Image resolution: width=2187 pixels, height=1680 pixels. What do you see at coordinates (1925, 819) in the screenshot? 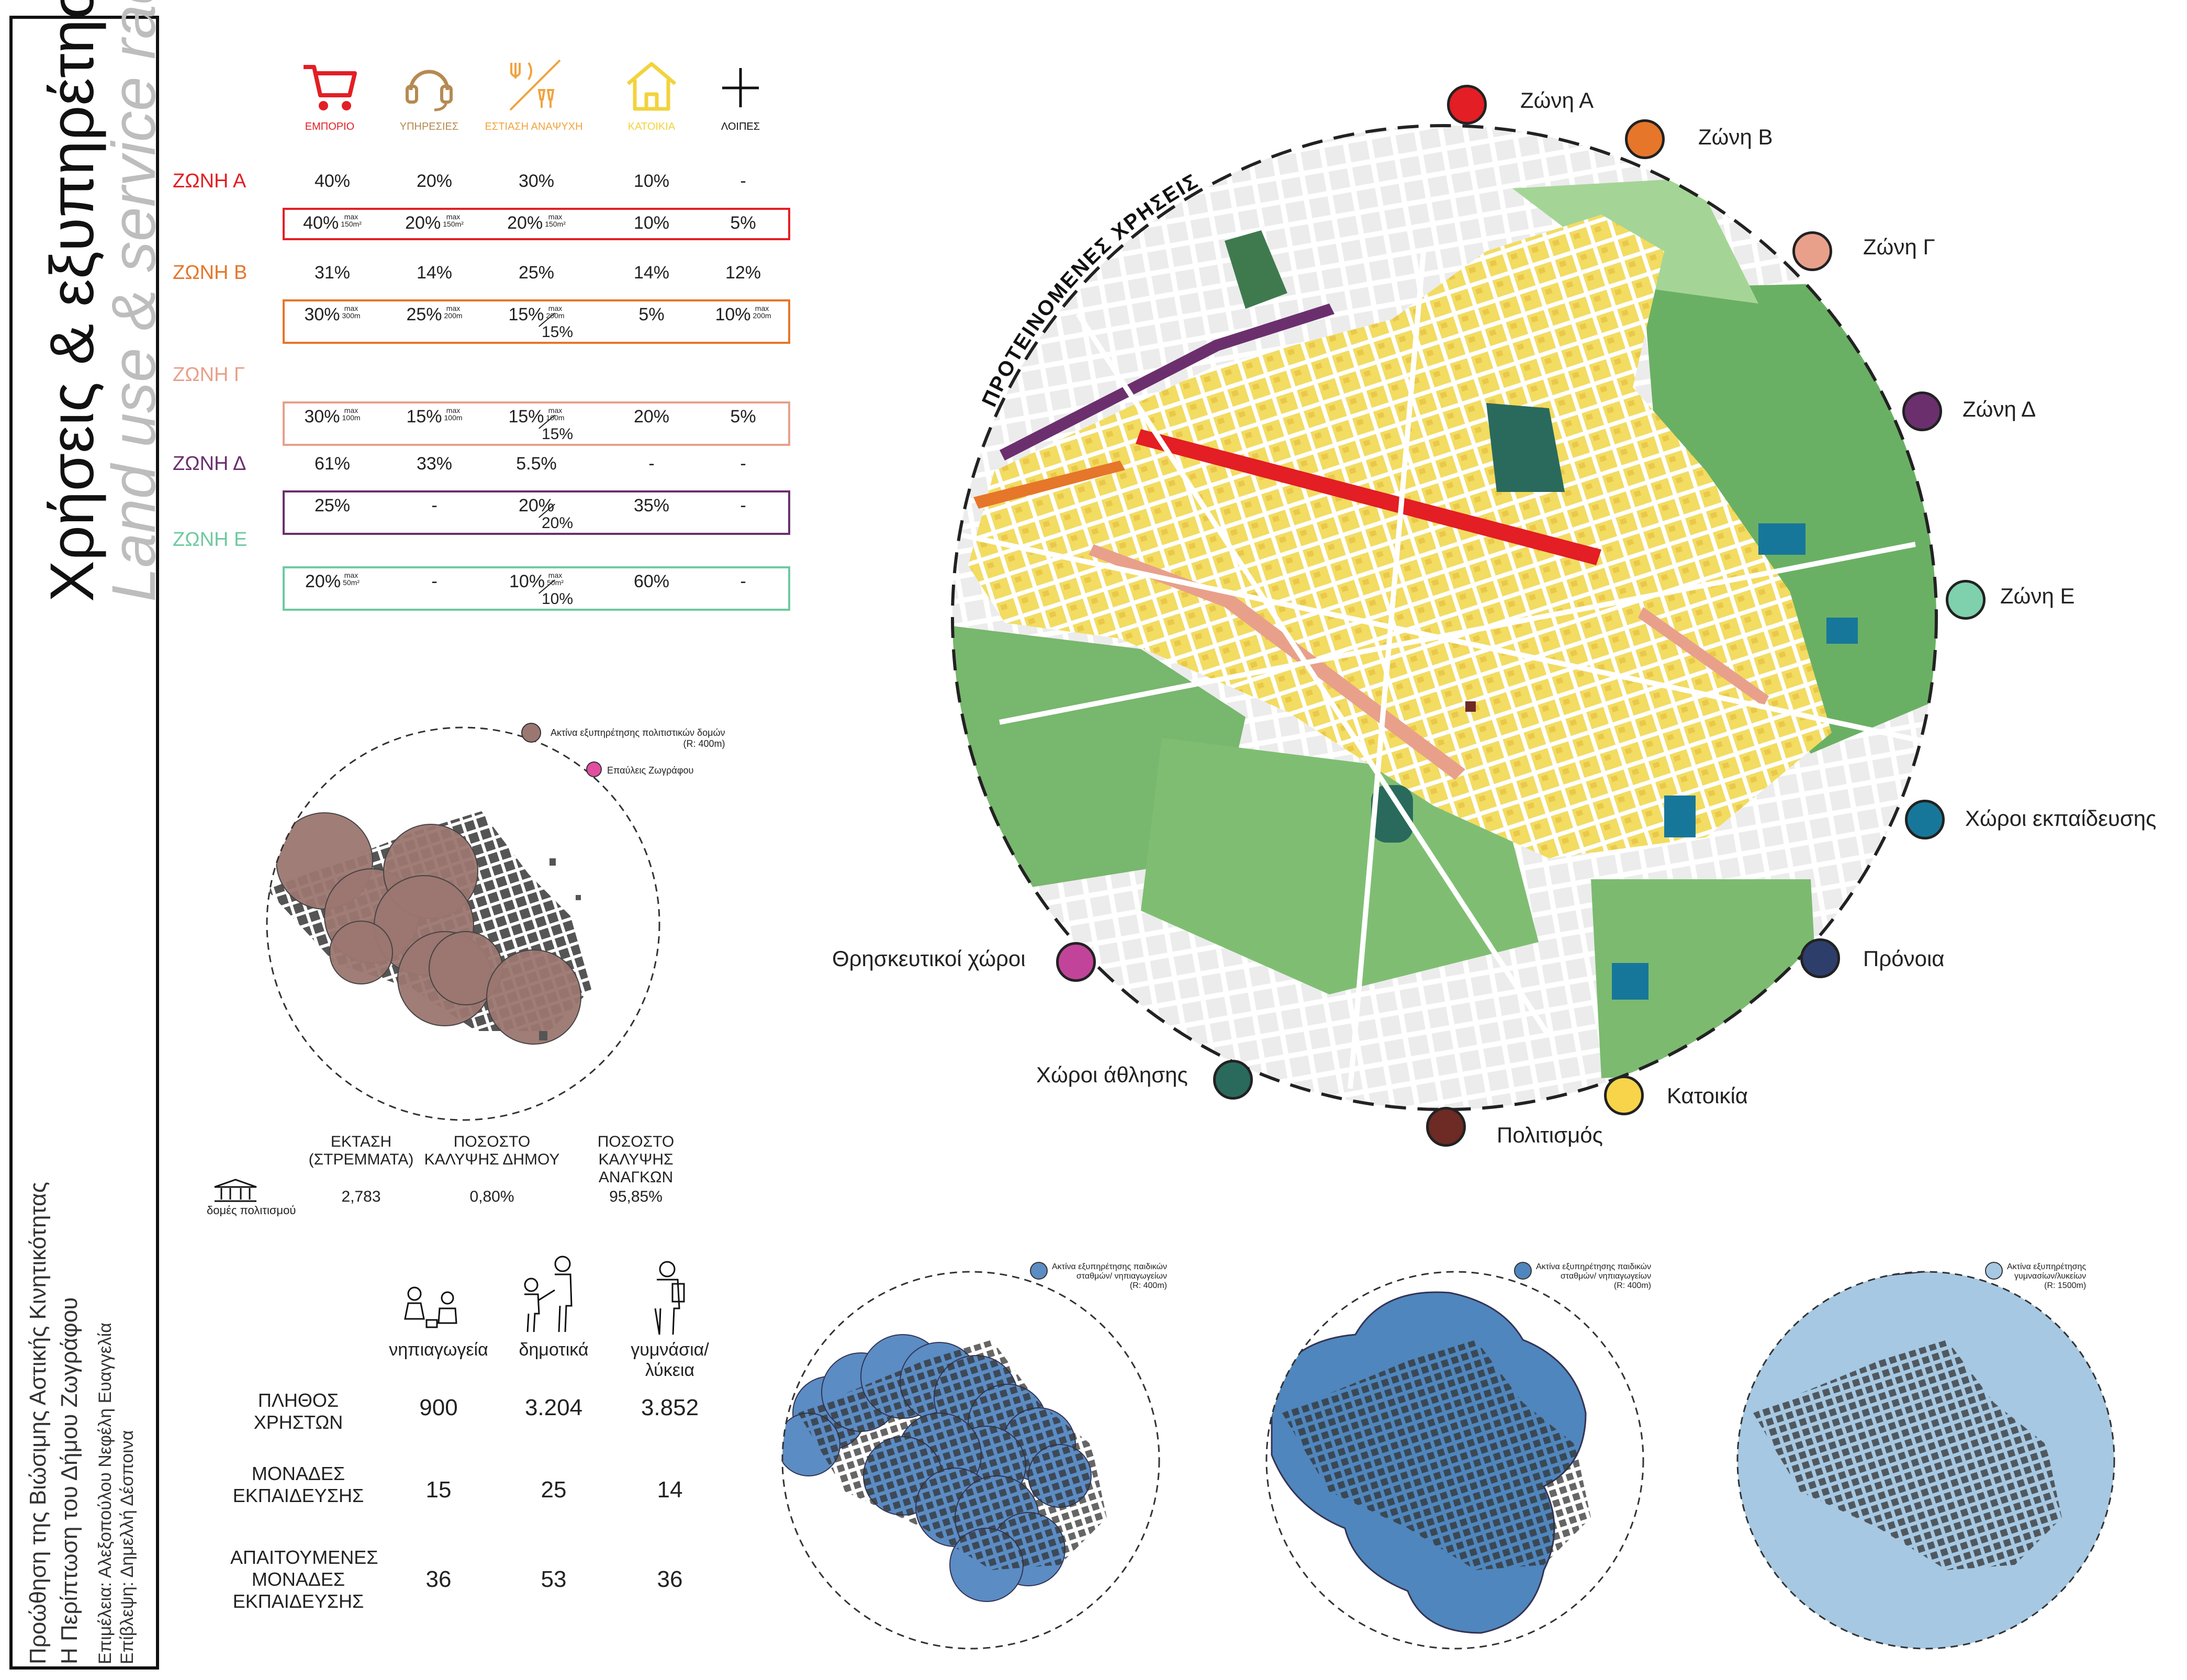
I see `legend-marker-education` at bounding box center [1925, 819].